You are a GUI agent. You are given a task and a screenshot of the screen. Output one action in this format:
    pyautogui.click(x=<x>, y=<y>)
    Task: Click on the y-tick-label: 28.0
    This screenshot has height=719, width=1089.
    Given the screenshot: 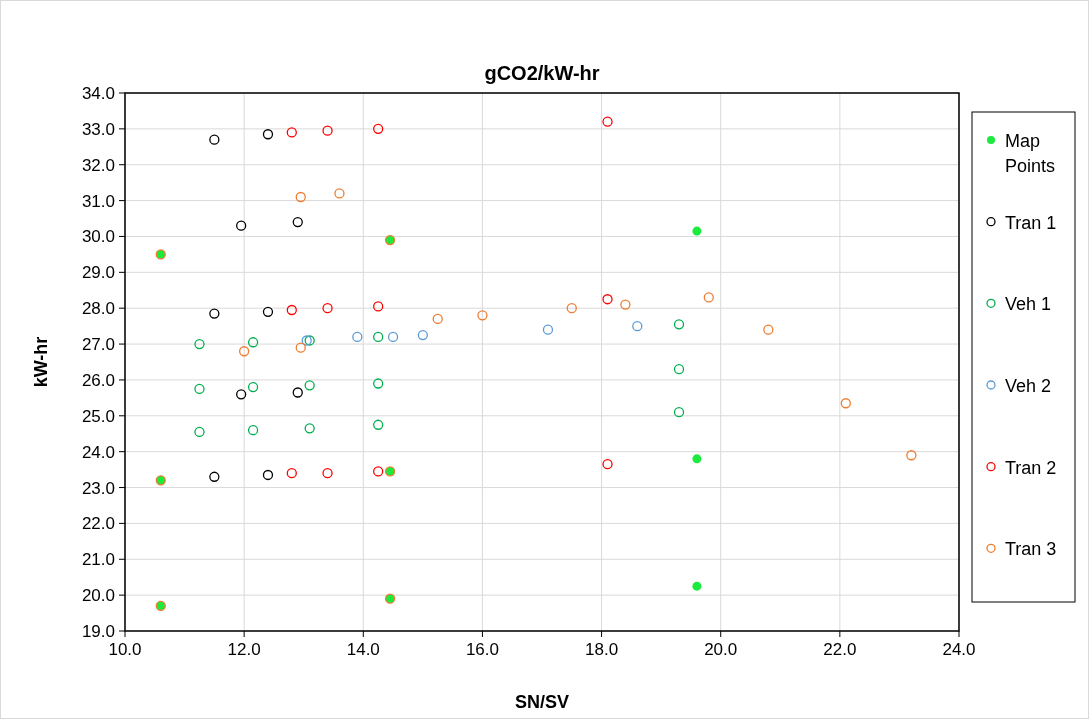 What is the action you would take?
    pyautogui.click(x=98, y=309)
    